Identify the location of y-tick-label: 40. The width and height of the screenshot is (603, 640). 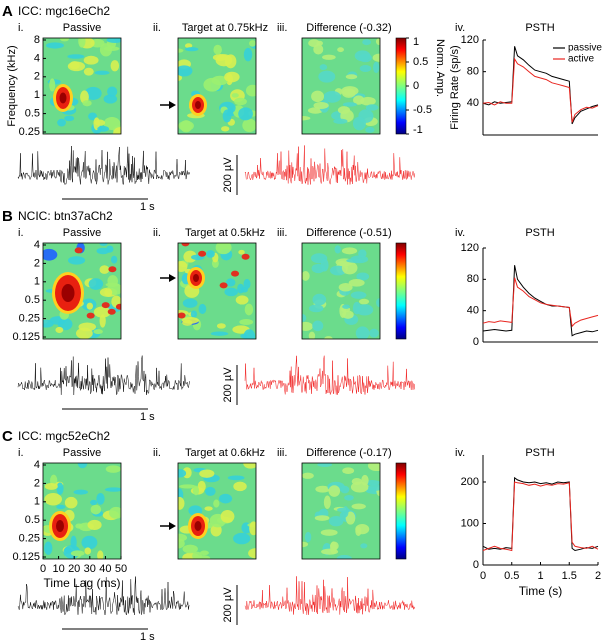
(473, 311).